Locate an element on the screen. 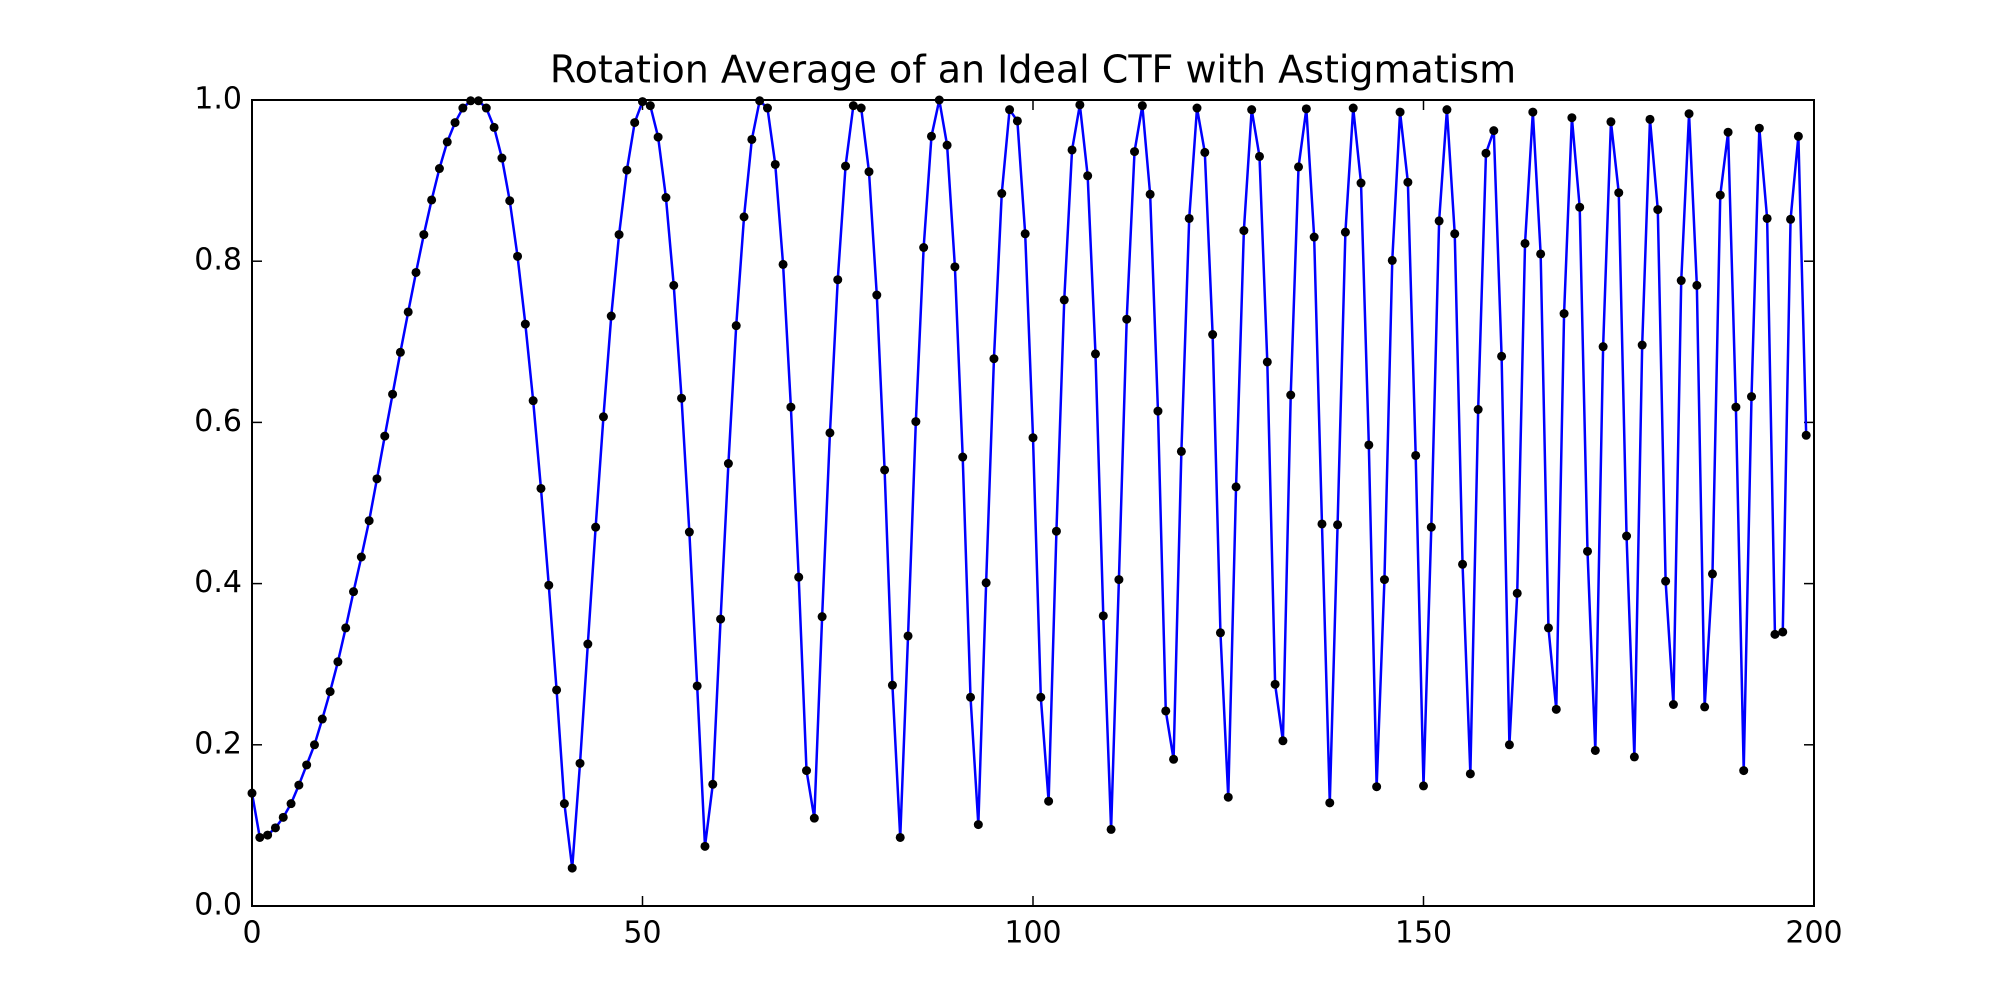  x-tick-label: 0 is located at coordinates (251, 933).